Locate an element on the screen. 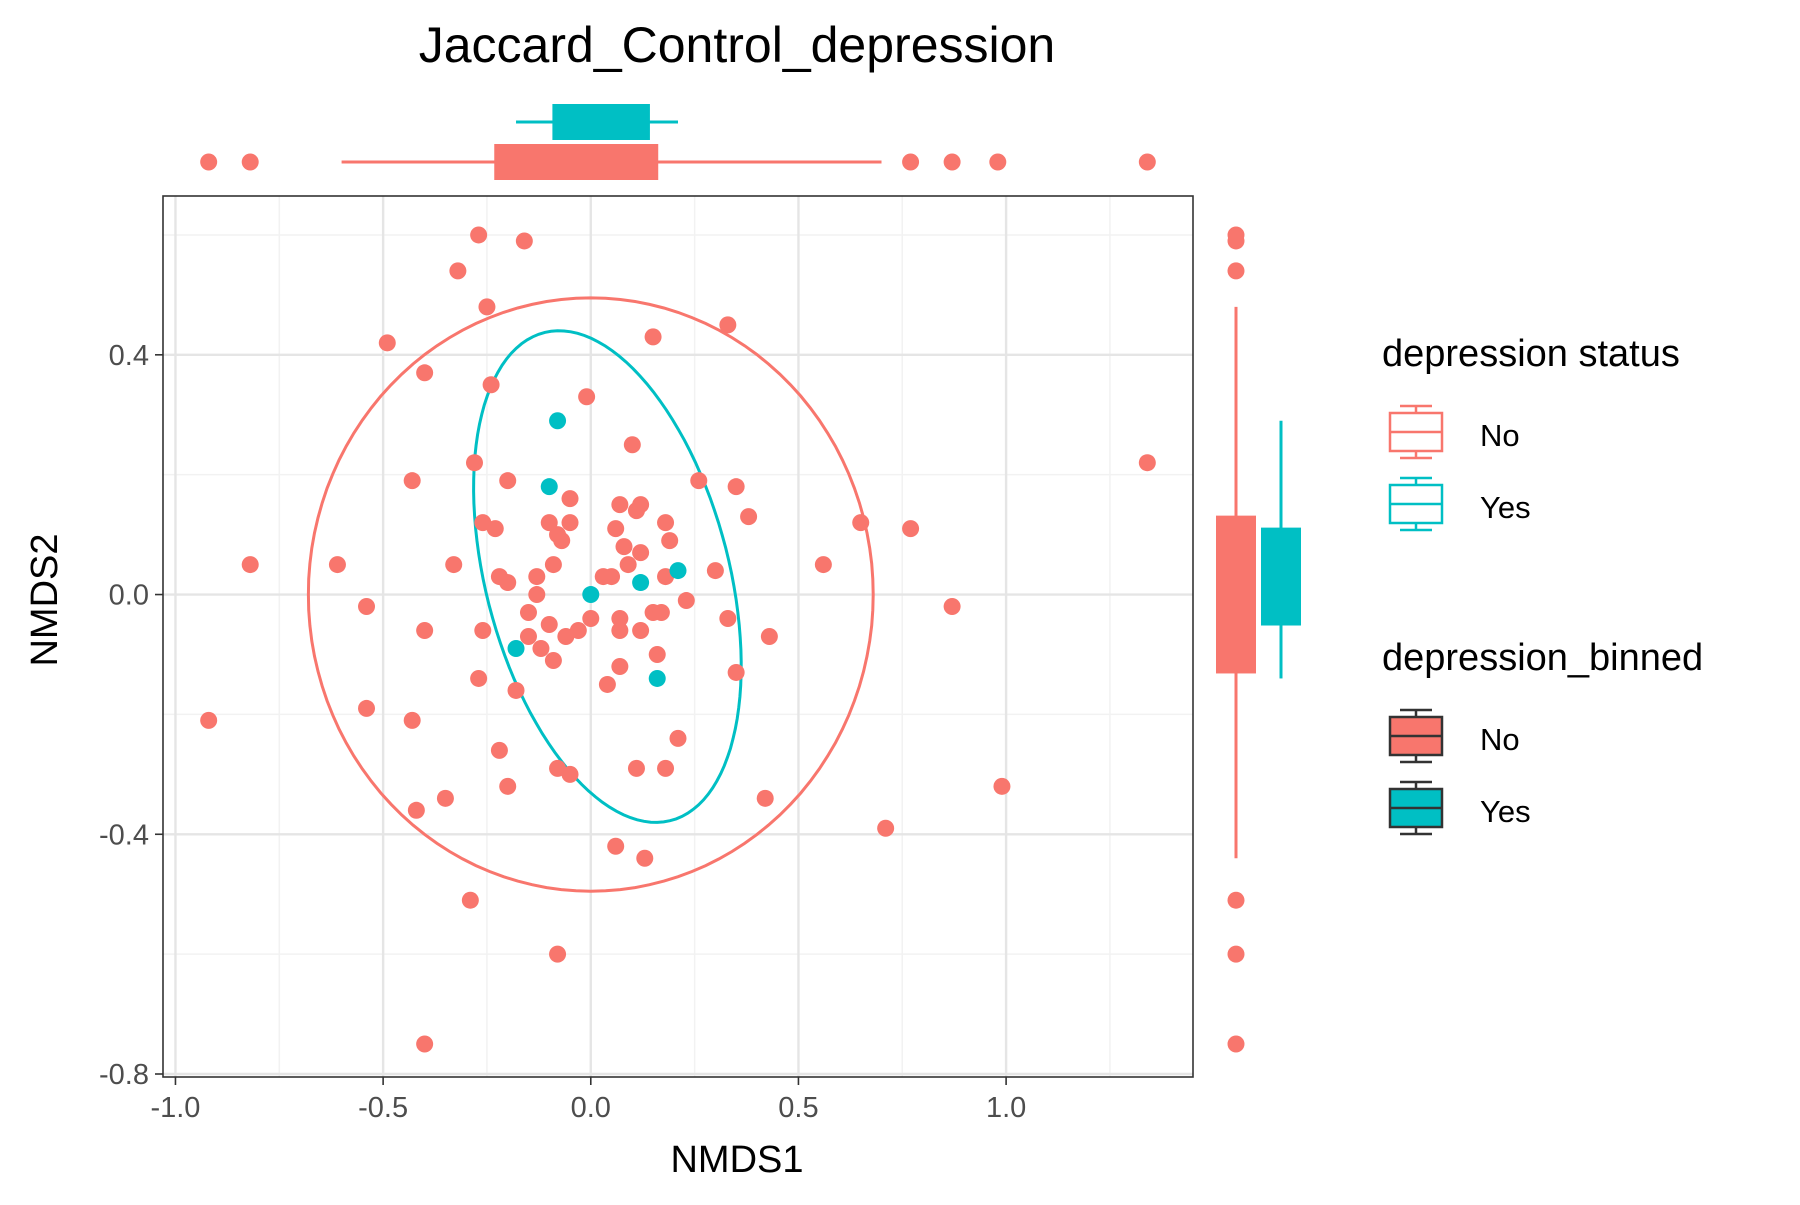 The height and width of the screenshot is (1205, 1800). right-marginal-boxplot is located at coordinates (1258, 639).